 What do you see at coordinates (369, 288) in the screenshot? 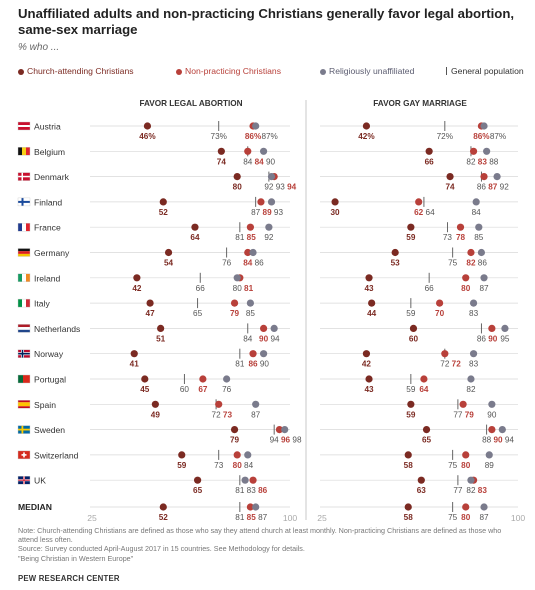
I see `church-value-label: 43` at bounding box center [369, 288].